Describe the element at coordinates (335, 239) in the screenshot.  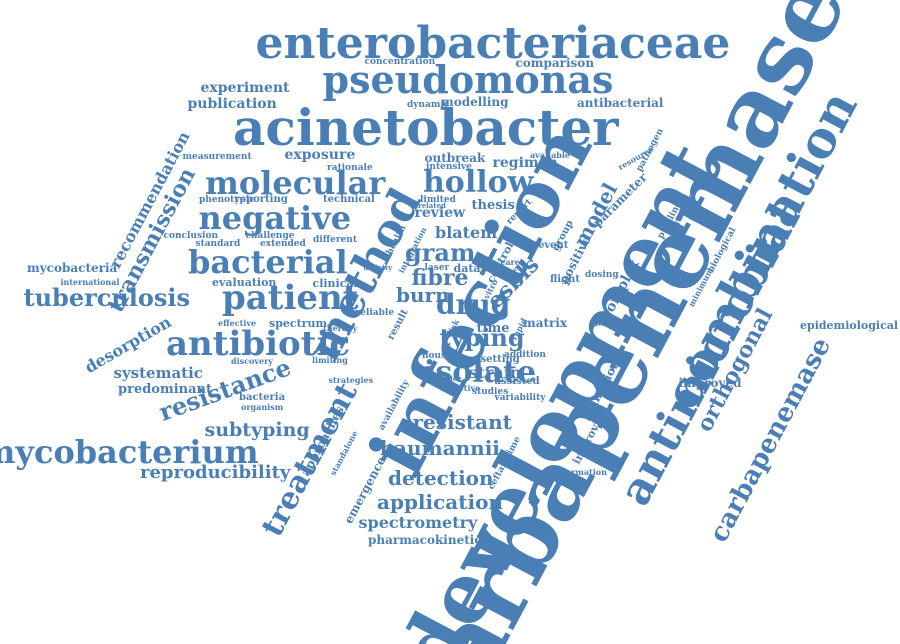
I see `word-different: different` at that location.